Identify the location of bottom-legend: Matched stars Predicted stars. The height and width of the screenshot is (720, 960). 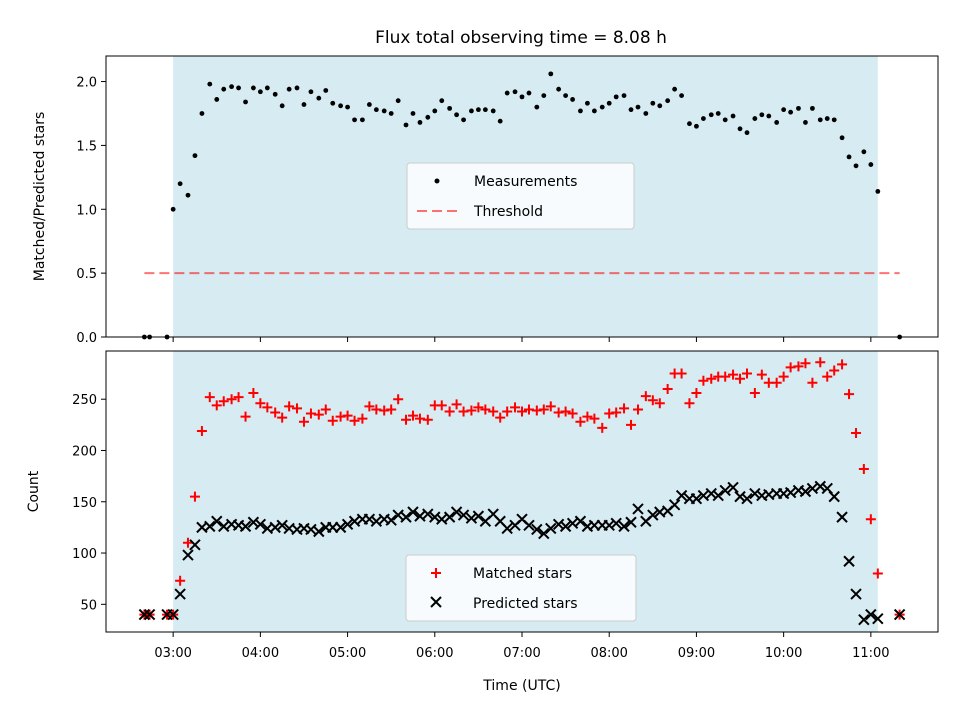
(521, 588).